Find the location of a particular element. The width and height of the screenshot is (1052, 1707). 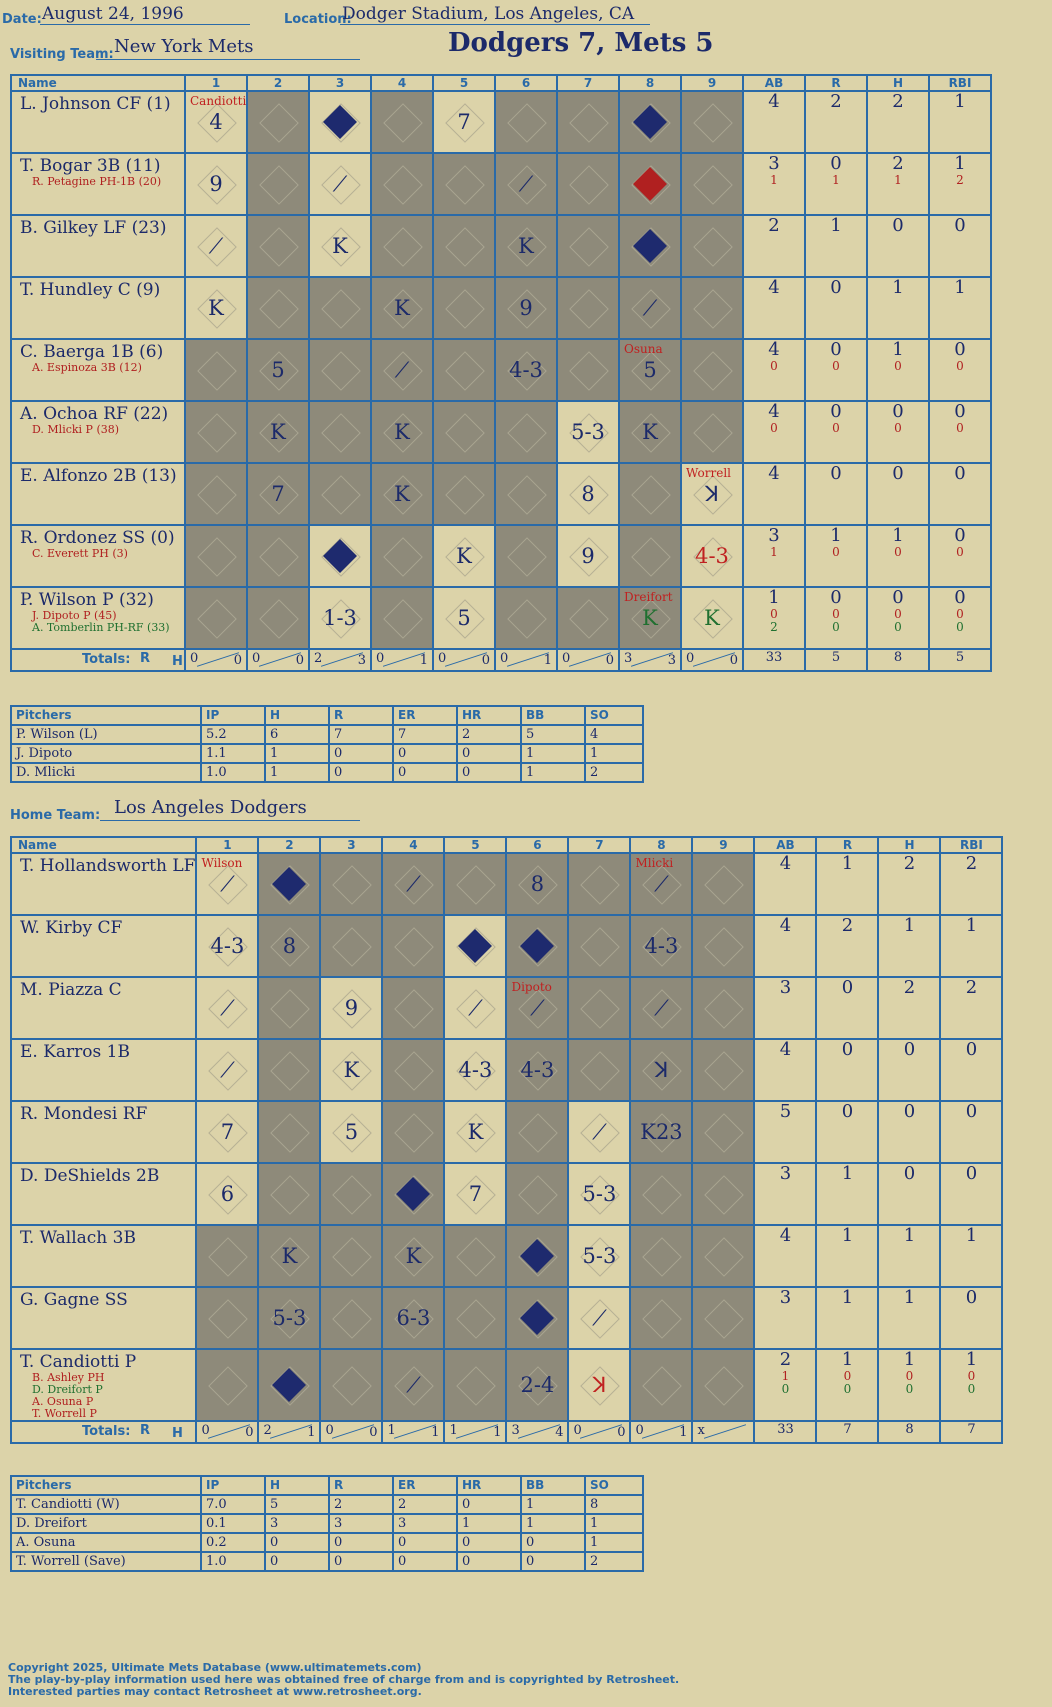

inning-hits: 1 is located at coordinates (547, 660).